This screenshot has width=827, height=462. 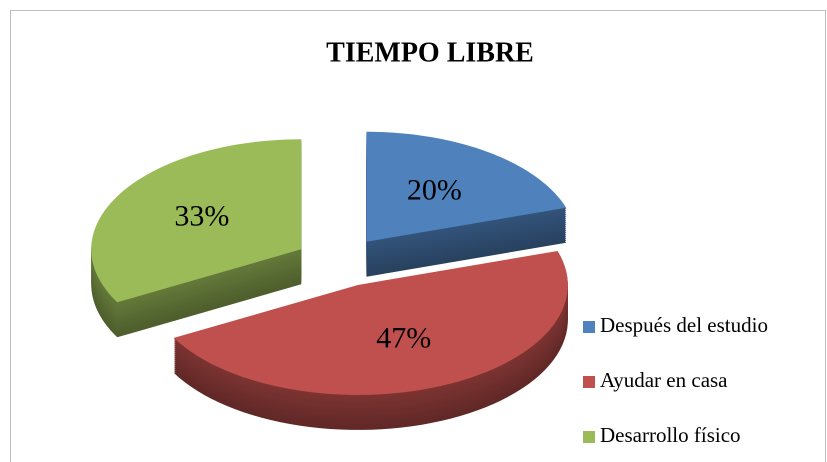 What do you see at coordinates (201, 215) in the screenshot?
I see `data-label: 33%` at bounding box center [201, 215].